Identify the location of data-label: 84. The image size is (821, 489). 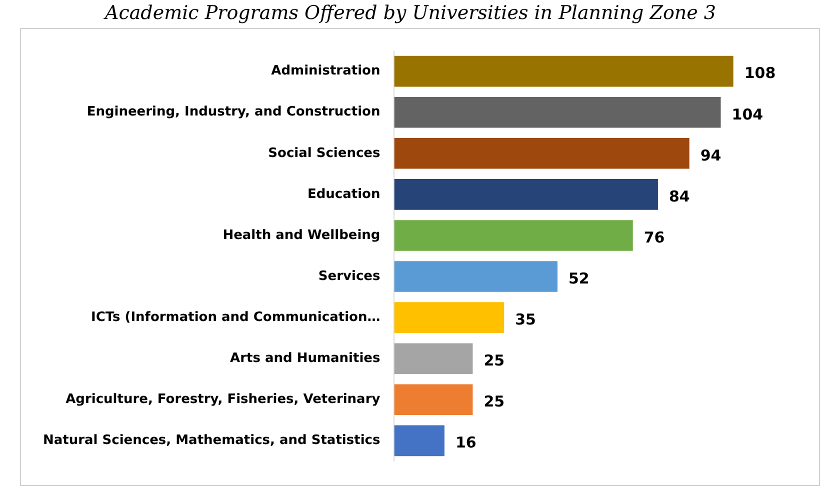
(679, 196).